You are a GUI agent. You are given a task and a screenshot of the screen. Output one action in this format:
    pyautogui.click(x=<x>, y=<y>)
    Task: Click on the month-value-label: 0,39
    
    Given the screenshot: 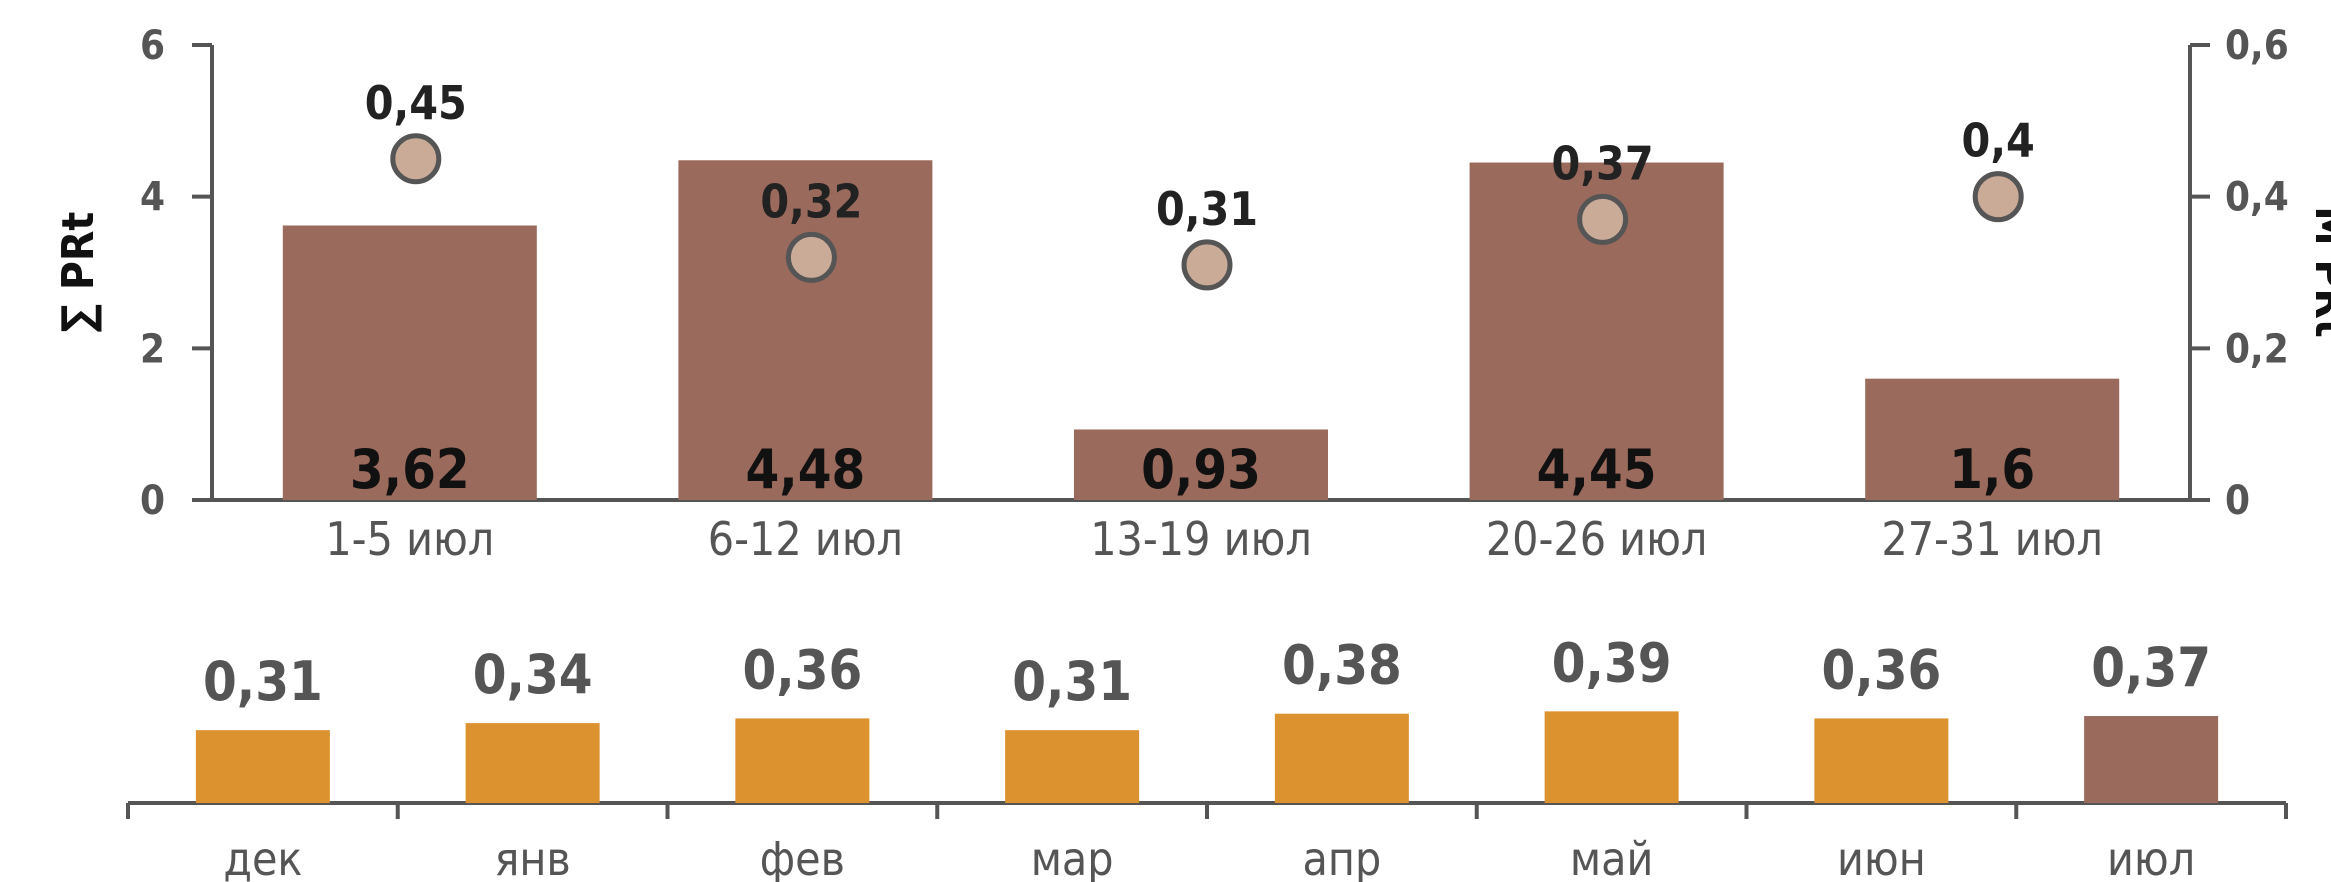 What is the action you would take?
    pyautogui.click(x=1612, y=662)
    